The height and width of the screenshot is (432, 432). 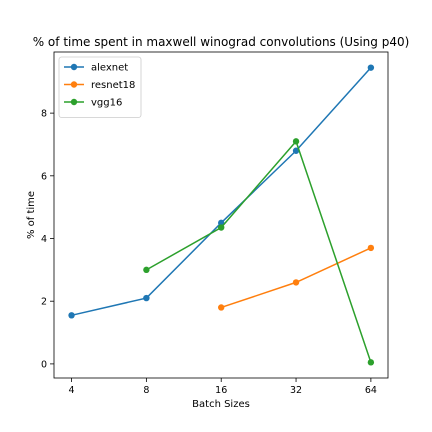 What do you see at coordinates (44, 114) in the screenshot?
I see `y-tick-label: 8` at bounding box center [44, 114].